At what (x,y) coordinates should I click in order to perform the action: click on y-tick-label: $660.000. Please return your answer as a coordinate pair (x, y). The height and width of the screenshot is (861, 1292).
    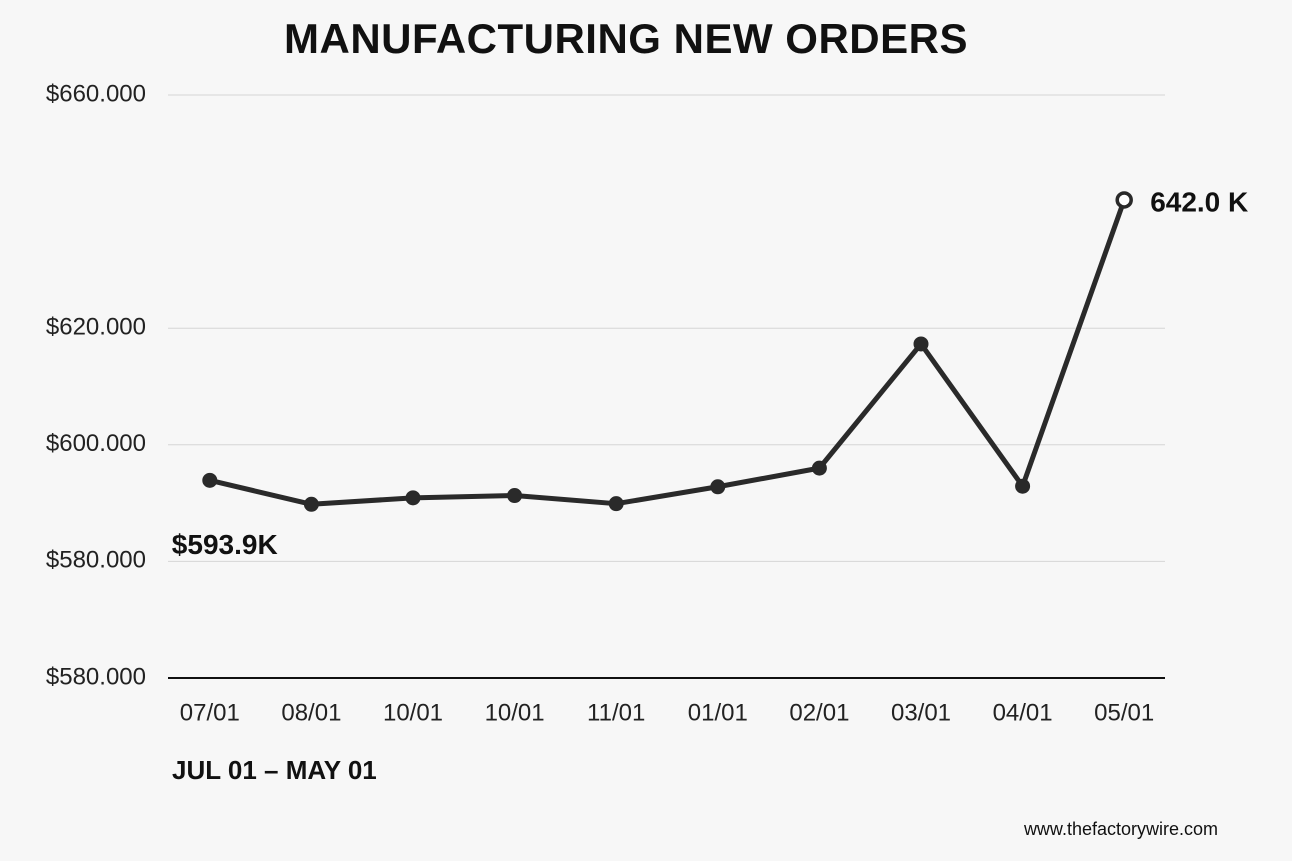
    Looking at the image, I should click on (96, 93).